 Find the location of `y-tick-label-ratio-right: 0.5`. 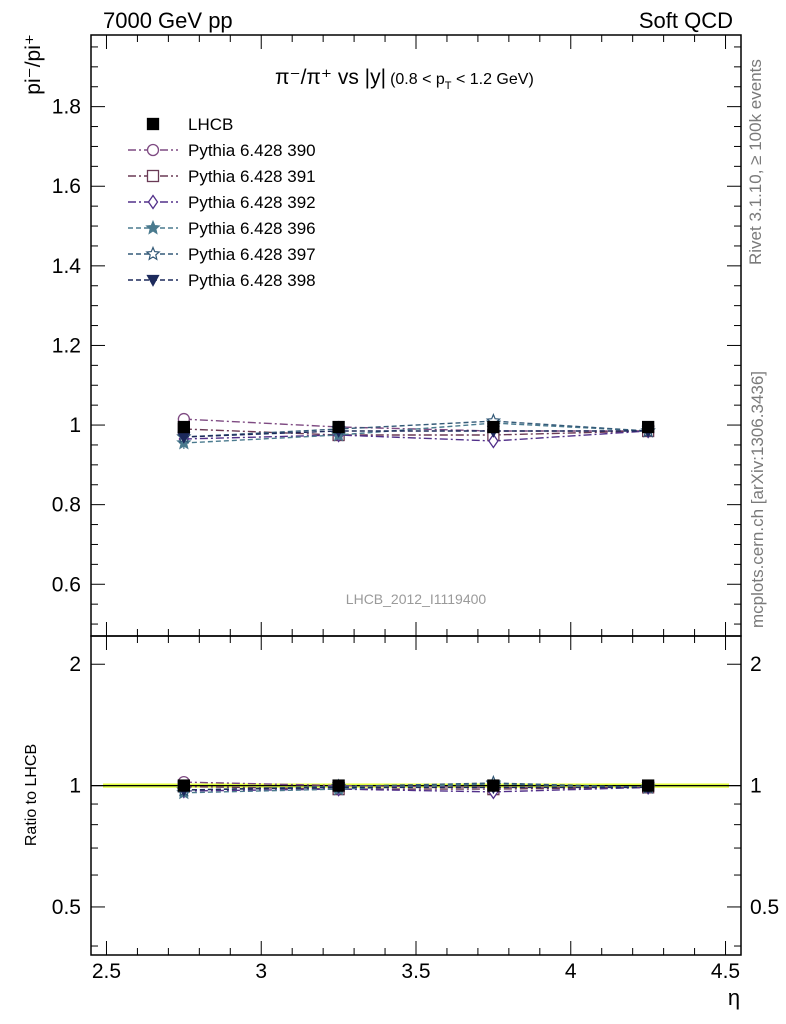

y-tick-label-ratio-right: 0.5 is located at coordinates (764, 907).